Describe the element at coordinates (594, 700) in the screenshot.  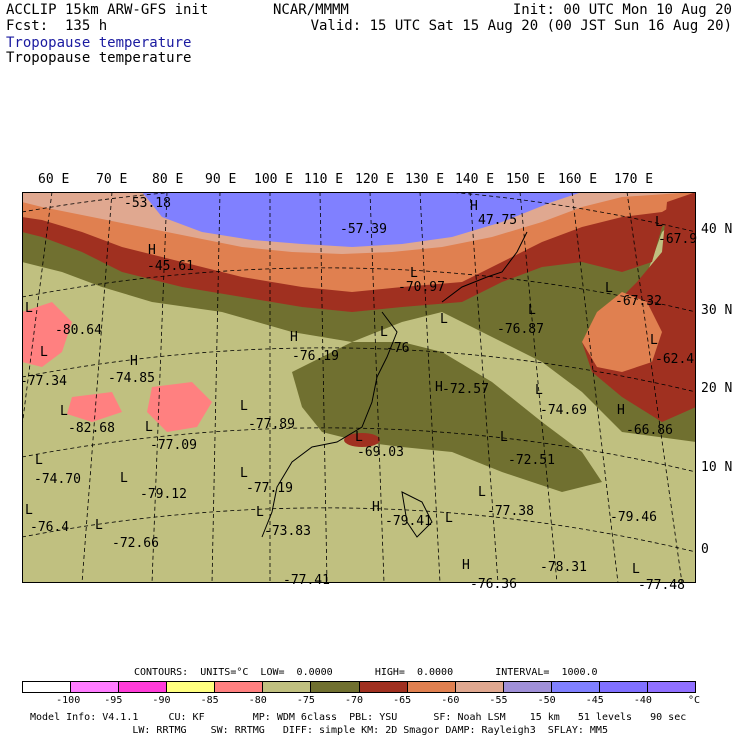
I see `colorbar-label: -45` at that location.